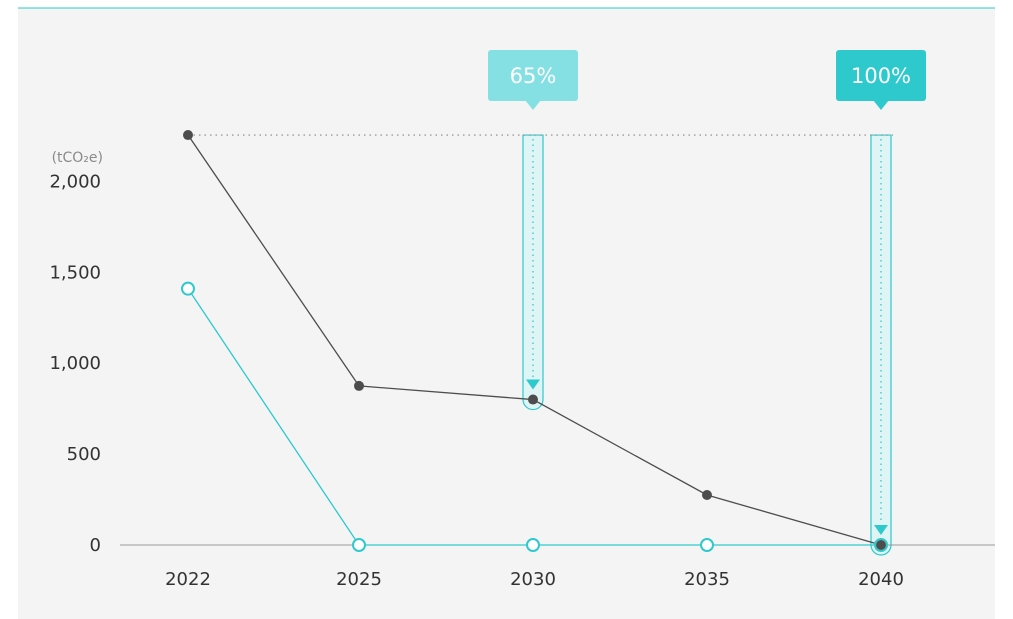 Image resolution: width=1013 pixels, height=619 pixels. I want to click on y-unit-label: (tCO₂e), so click(77, 158).